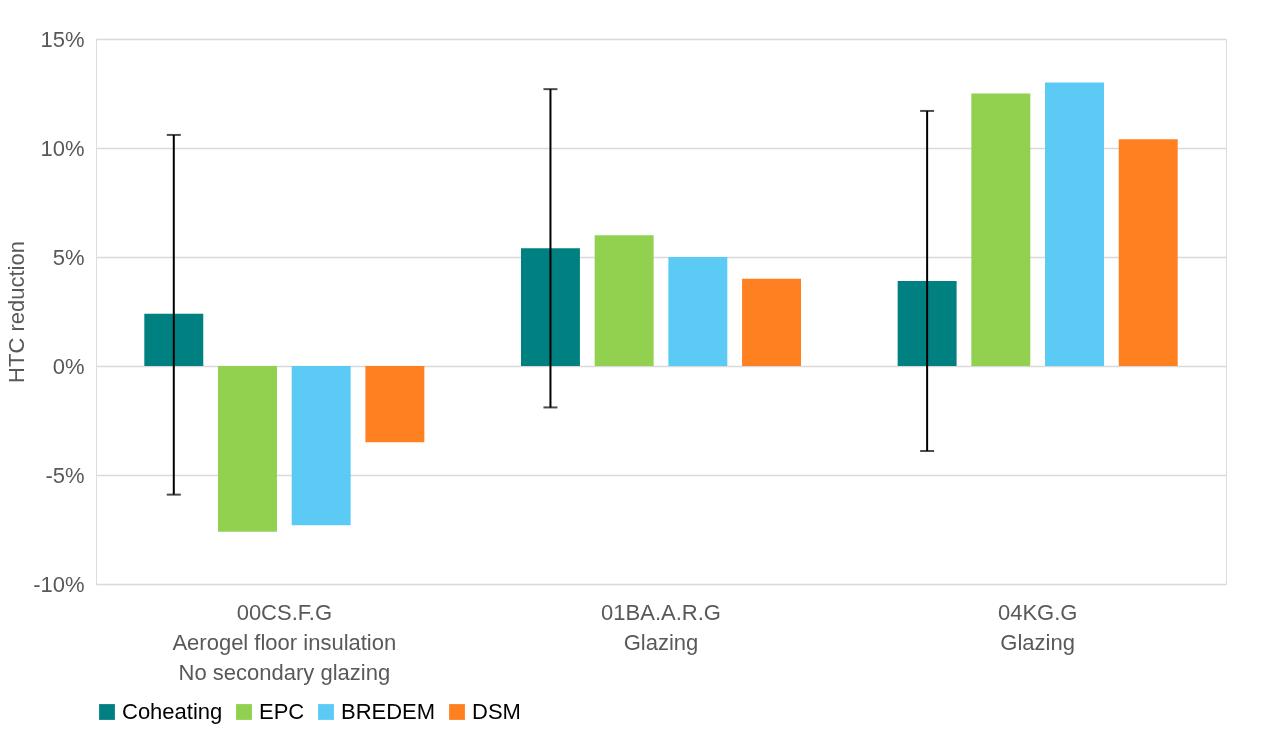  Describe the element at coordinates (68, 366) in the screenshot. I see `y-tick-label: 0%` at that location.